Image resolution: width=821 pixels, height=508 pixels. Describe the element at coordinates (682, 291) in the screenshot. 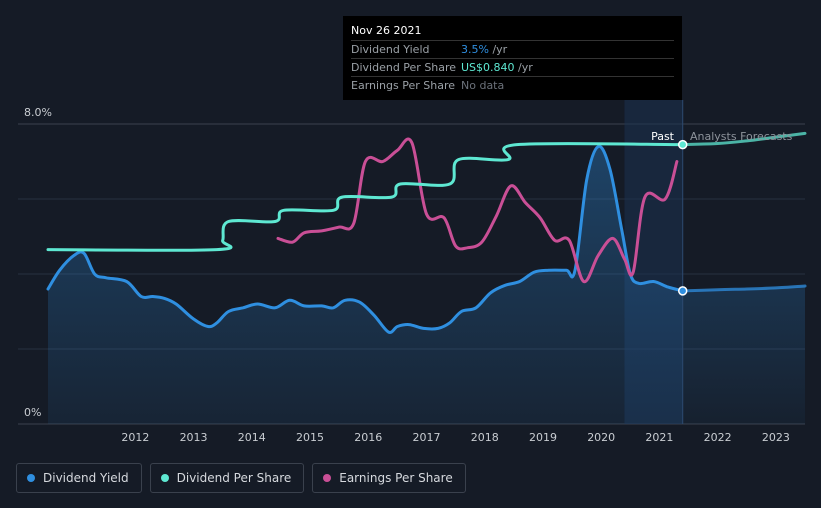

I see `dividend-yield-marker` at that location.